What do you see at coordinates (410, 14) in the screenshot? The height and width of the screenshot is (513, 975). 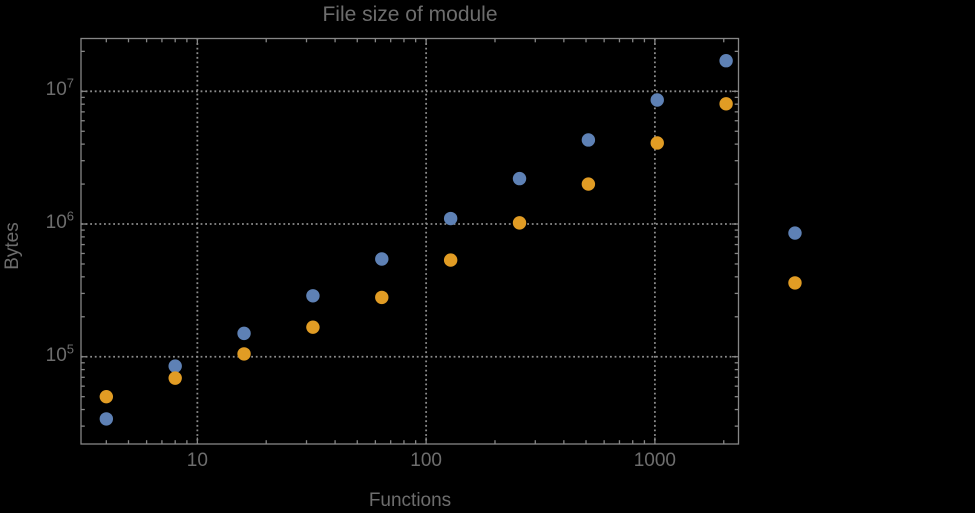 I see `chart-title: File size of module` at bounding box center [410, 14].